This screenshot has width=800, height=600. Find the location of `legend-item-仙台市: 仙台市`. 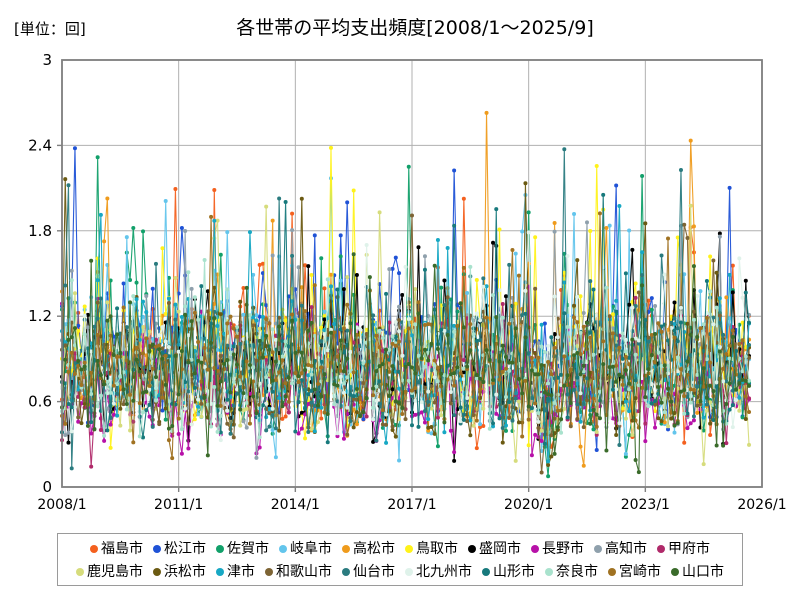

legend-item-仙台市: 仙台市 is located at coordinates (368, 572).